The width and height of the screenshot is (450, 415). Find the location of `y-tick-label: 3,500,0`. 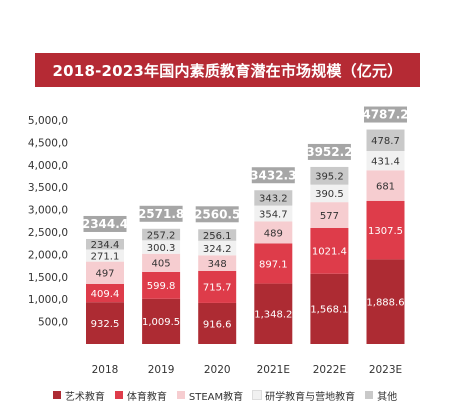

y-tick-label: 3,500,0 is located at coordinates (48, 188).